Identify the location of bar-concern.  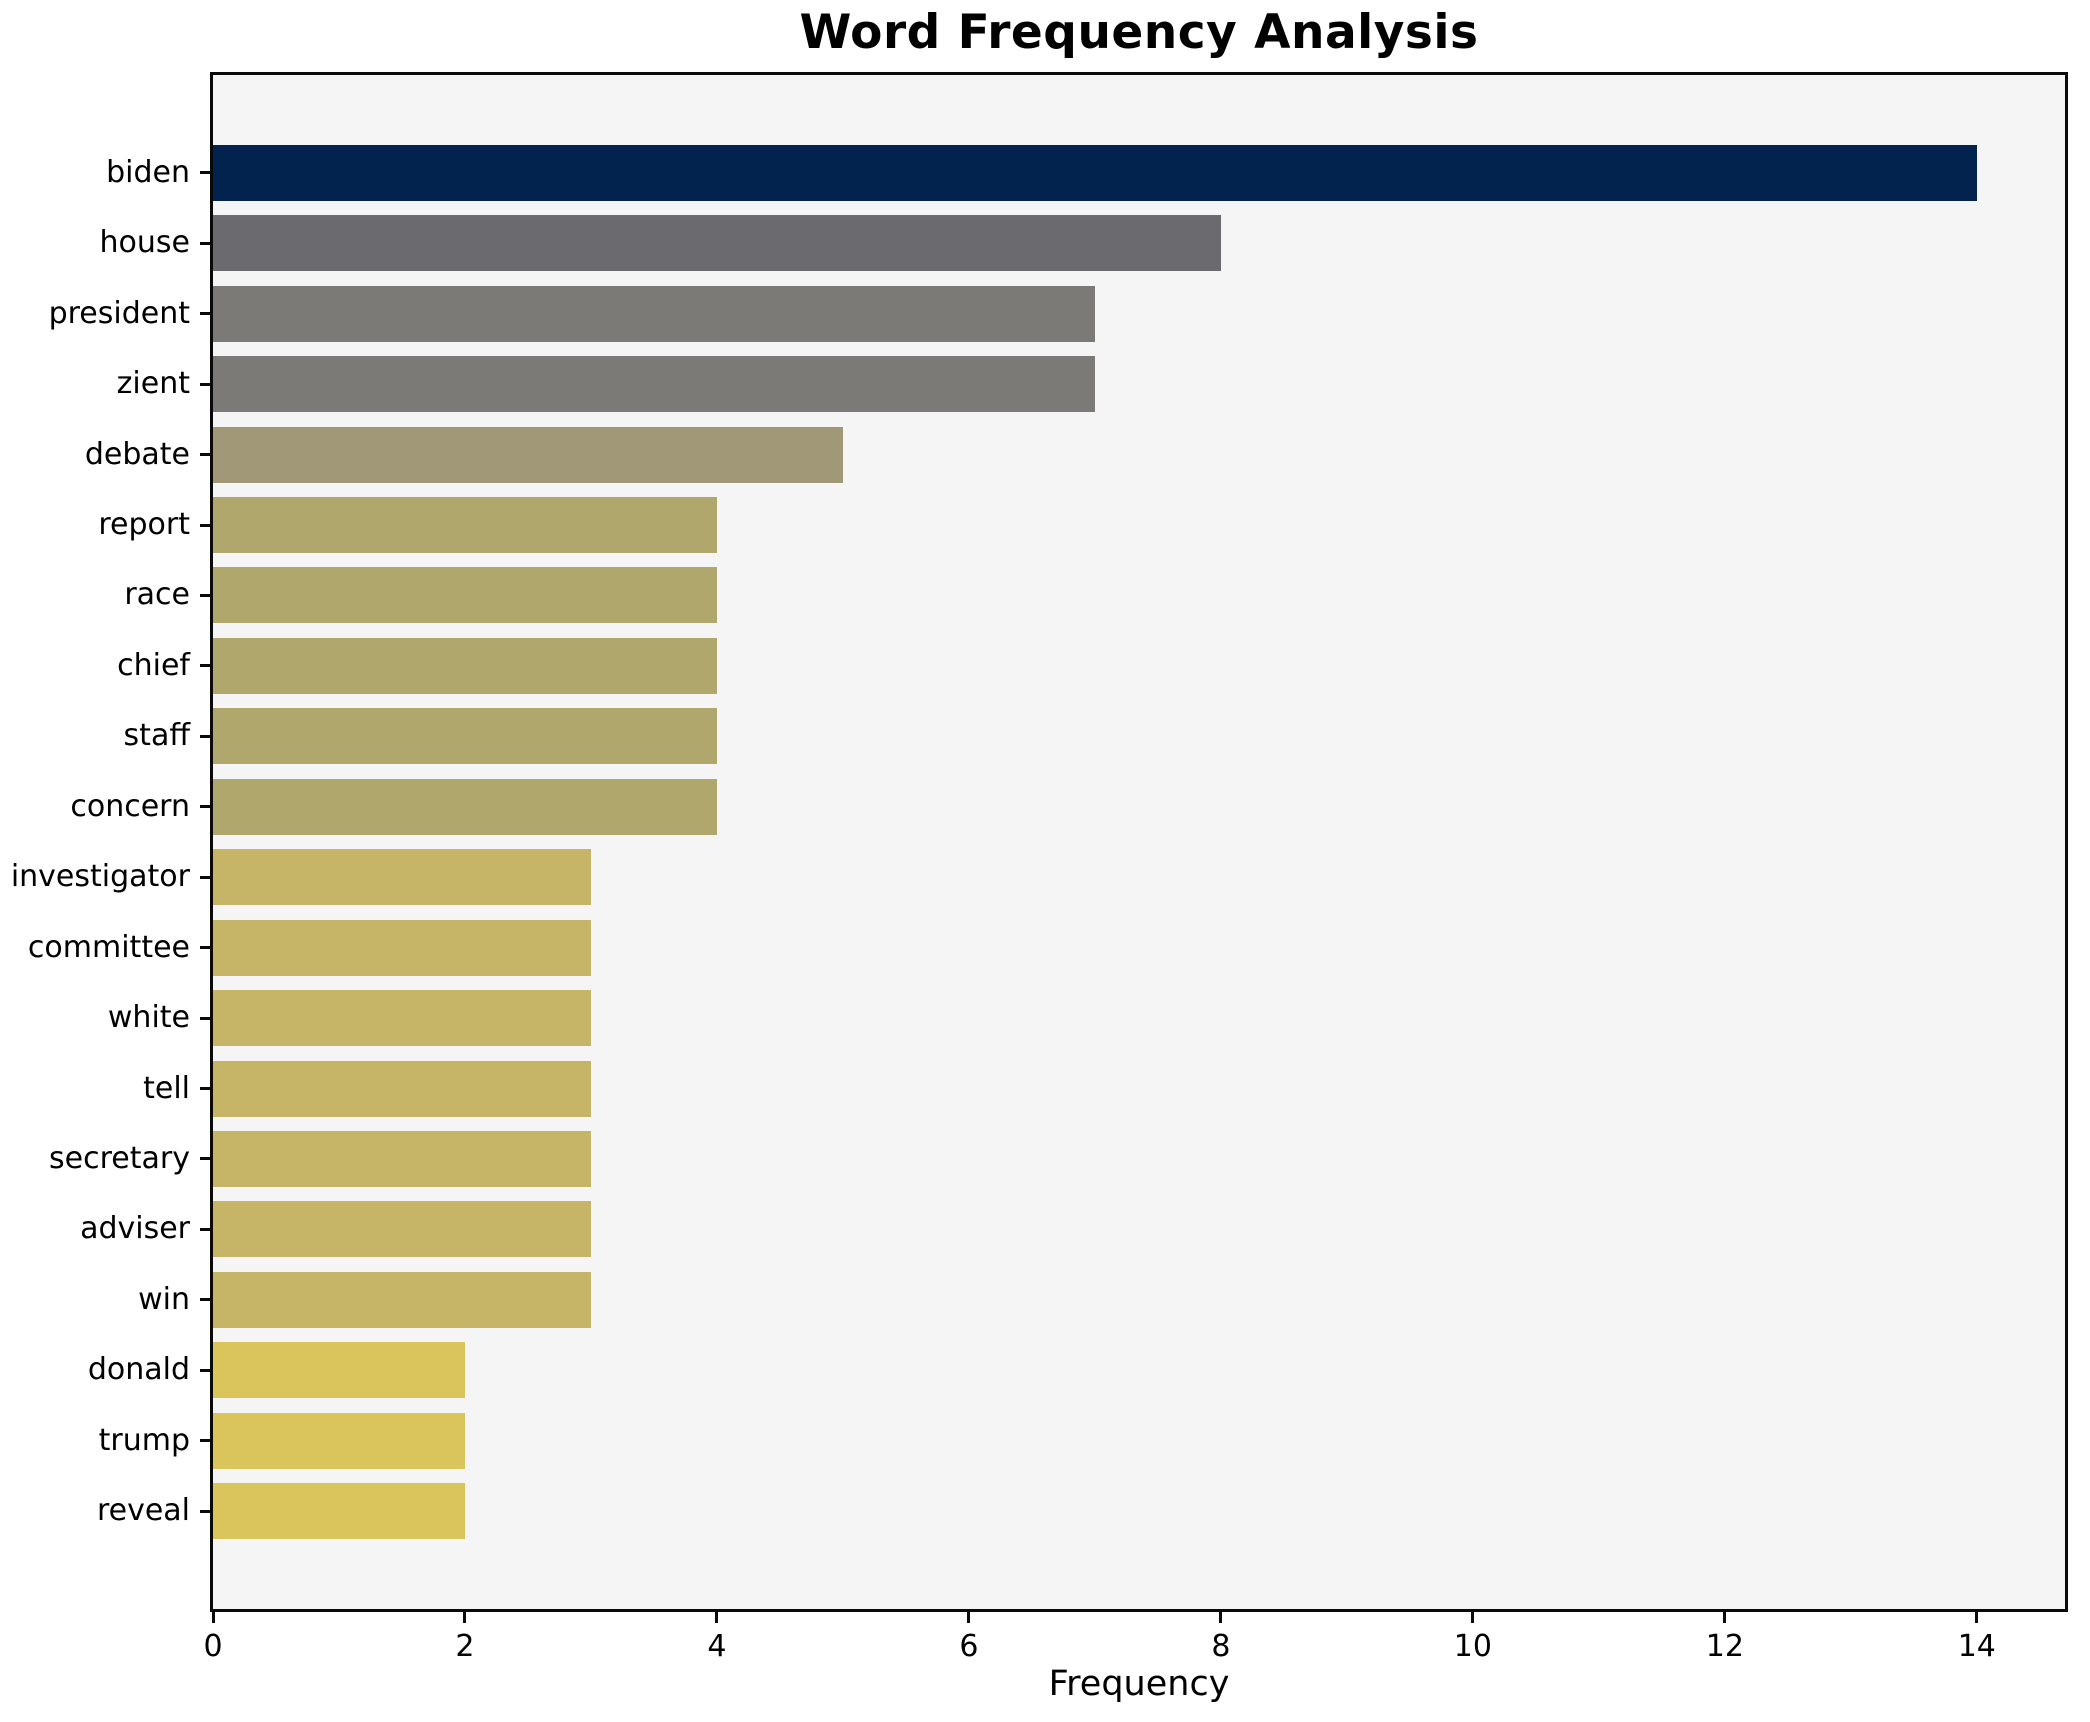
(465, 806).